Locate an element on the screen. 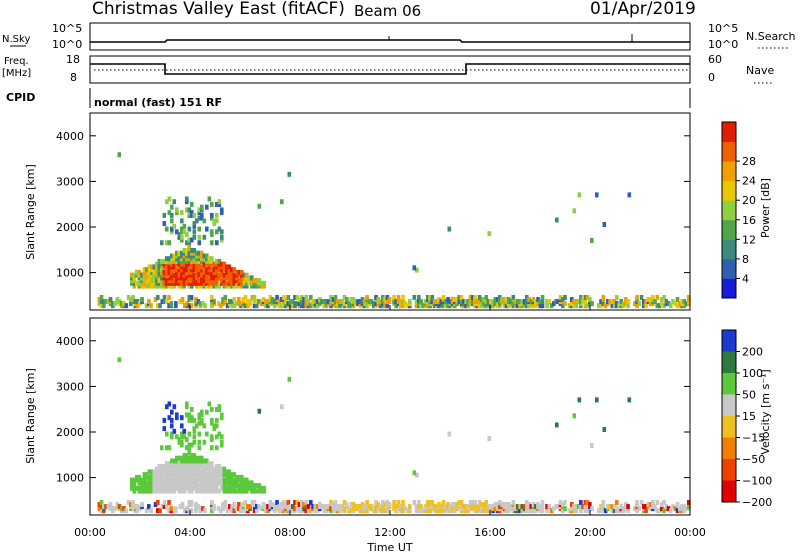 The height and width of the screenshot is (554, 800). nsky-trace is located at coordinates (390, 41).